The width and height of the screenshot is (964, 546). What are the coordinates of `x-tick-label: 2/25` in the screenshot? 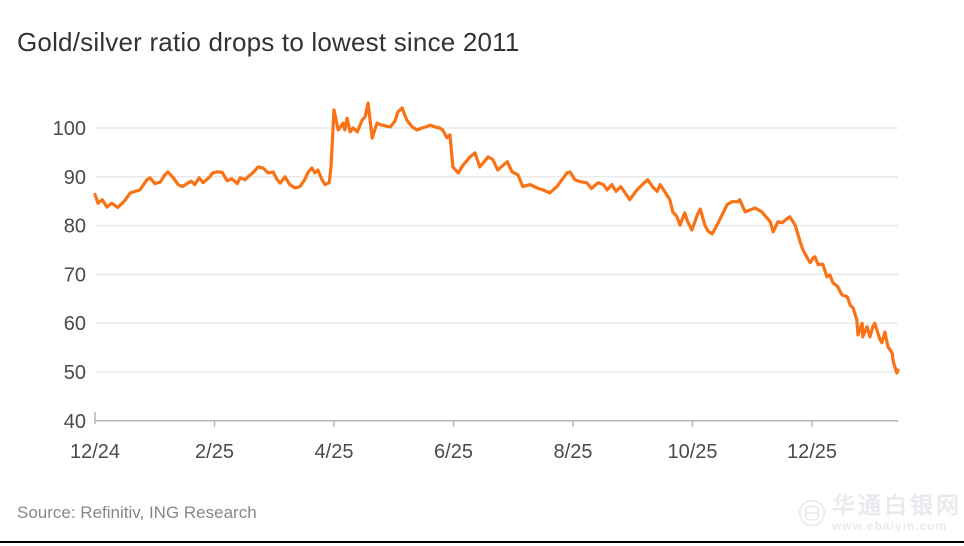 It's located at (214, 452).